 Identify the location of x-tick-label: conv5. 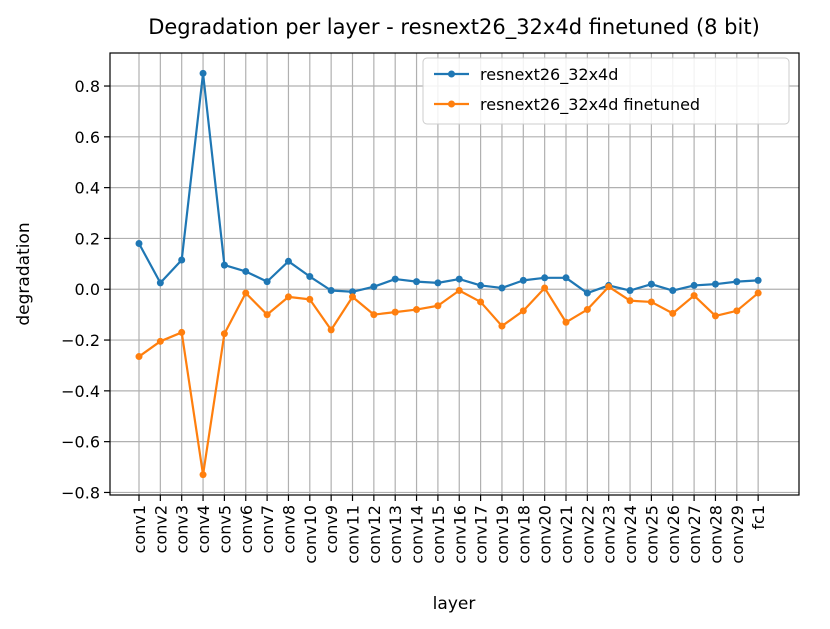
(224, 529).